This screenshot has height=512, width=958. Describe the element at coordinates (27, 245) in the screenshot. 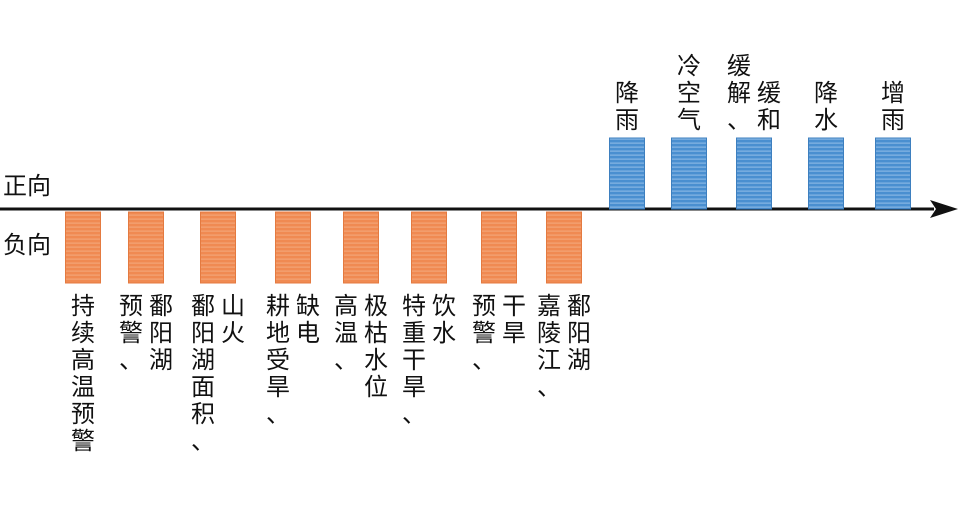

I see `negative-axis-label: 负向` at that location.